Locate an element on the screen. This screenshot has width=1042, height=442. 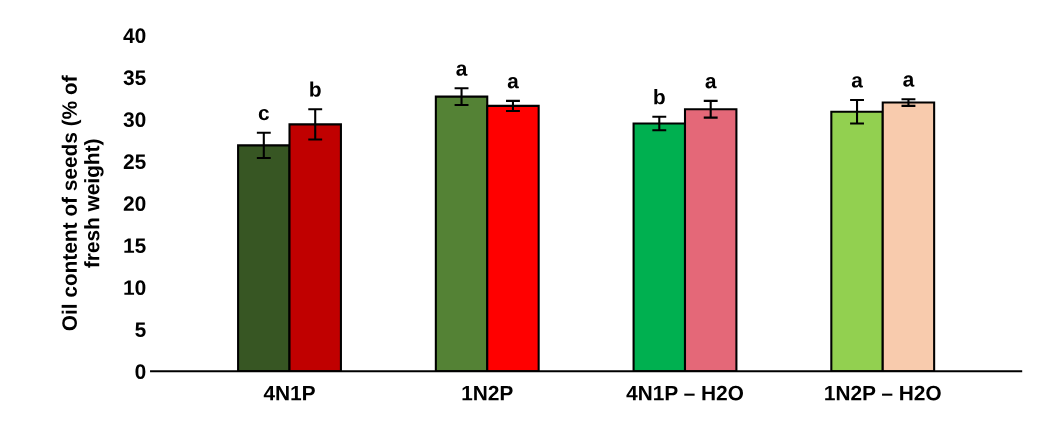
y-tick-label: 20 is located at coordinates (134, 204).